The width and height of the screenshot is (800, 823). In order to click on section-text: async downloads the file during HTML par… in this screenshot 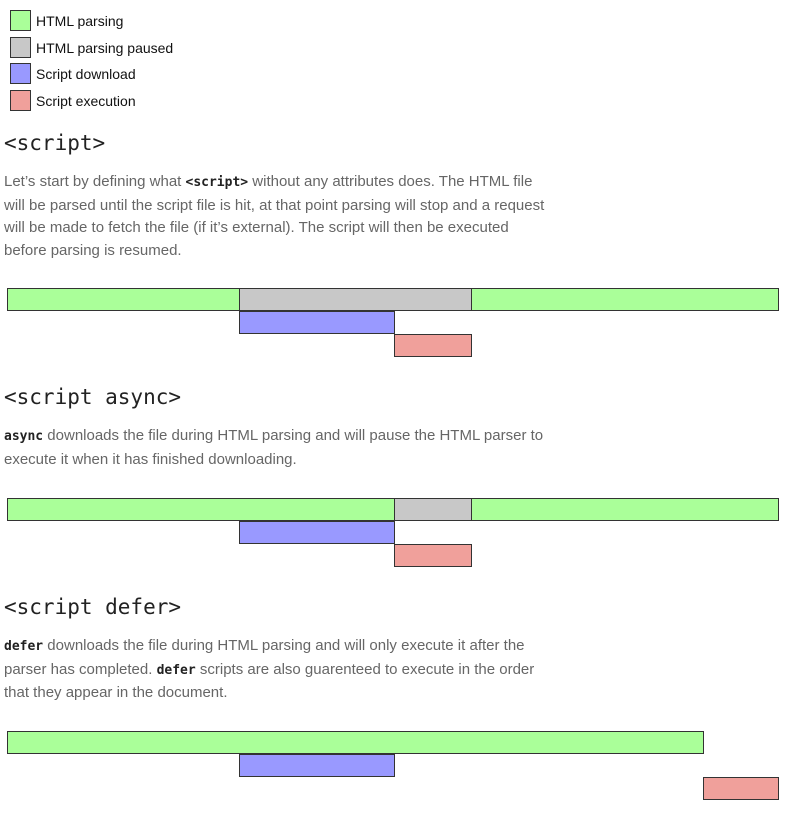, I will do `click(276, 448)`.